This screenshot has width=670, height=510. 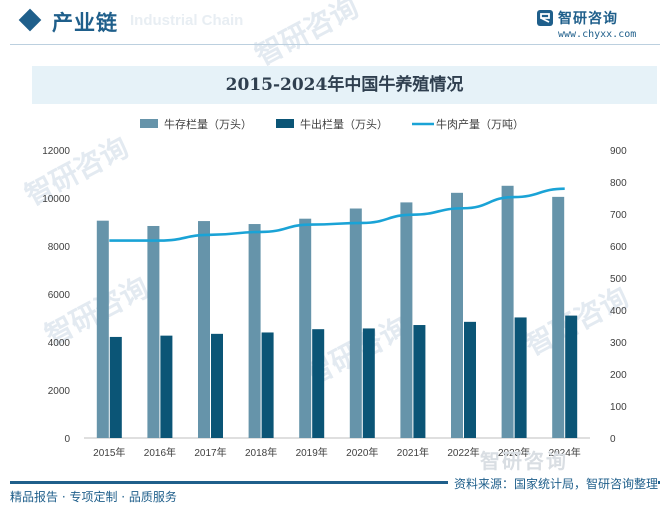 I want to click on footer-tagline: 精品报告 · 专项定制 · 品质服务, so click(x=93, y=497).